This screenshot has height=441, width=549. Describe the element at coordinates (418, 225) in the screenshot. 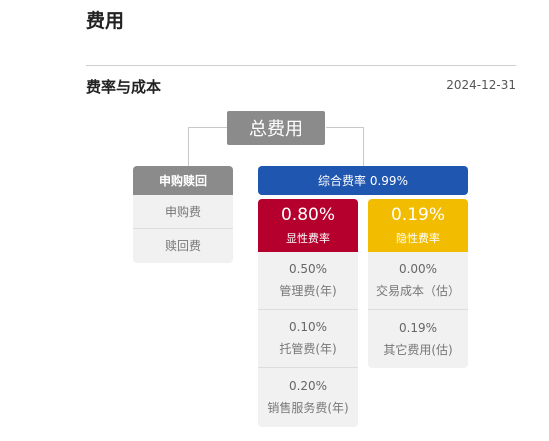

I see `implicit-rate-header: 0.19% 隐性费率` at that location.